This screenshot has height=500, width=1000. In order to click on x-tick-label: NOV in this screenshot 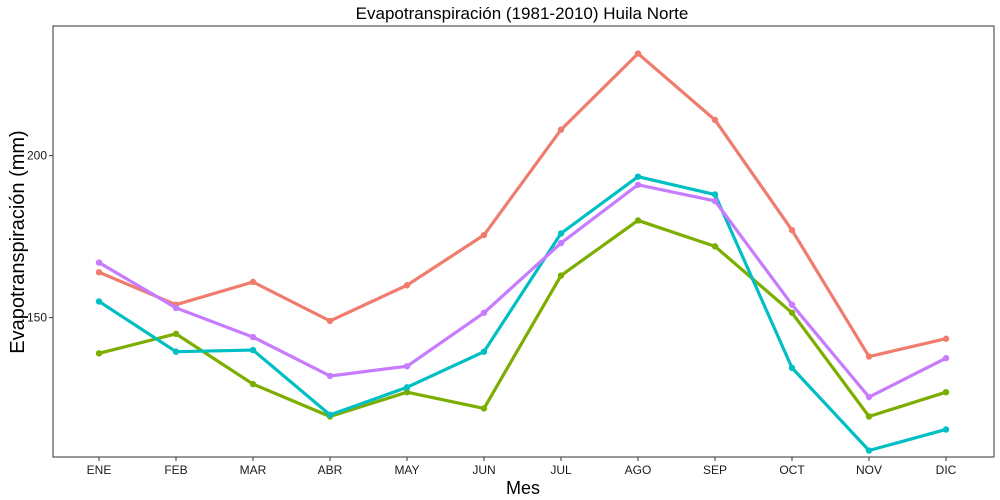, I will do `click(869, 470)`.